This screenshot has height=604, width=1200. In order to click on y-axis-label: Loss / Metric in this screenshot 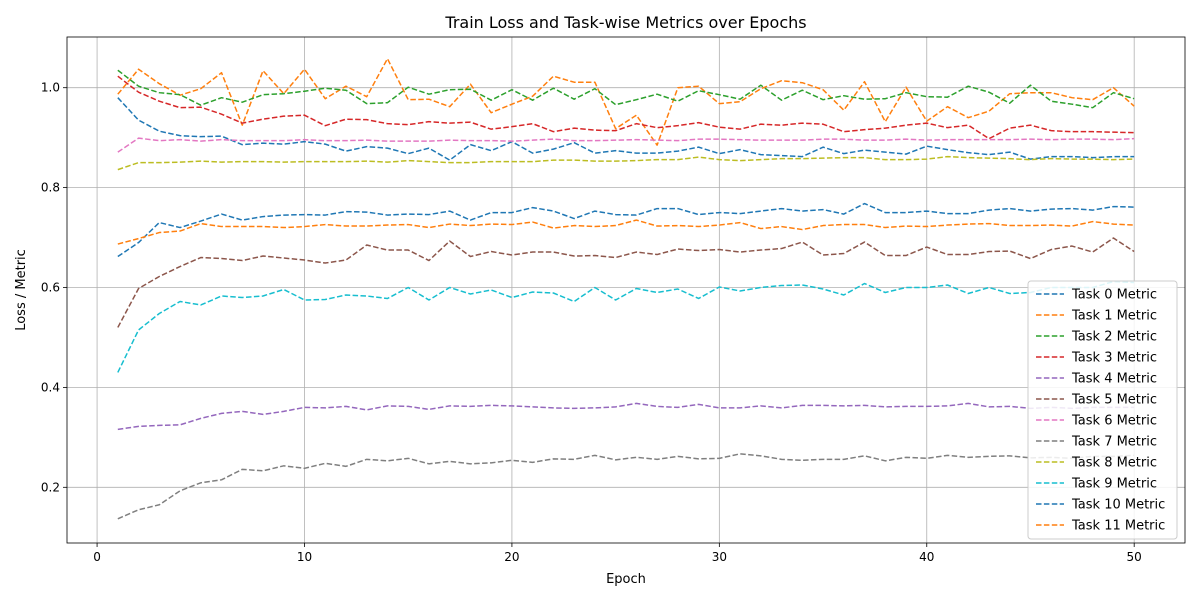, I will do `click(21, 290)`.